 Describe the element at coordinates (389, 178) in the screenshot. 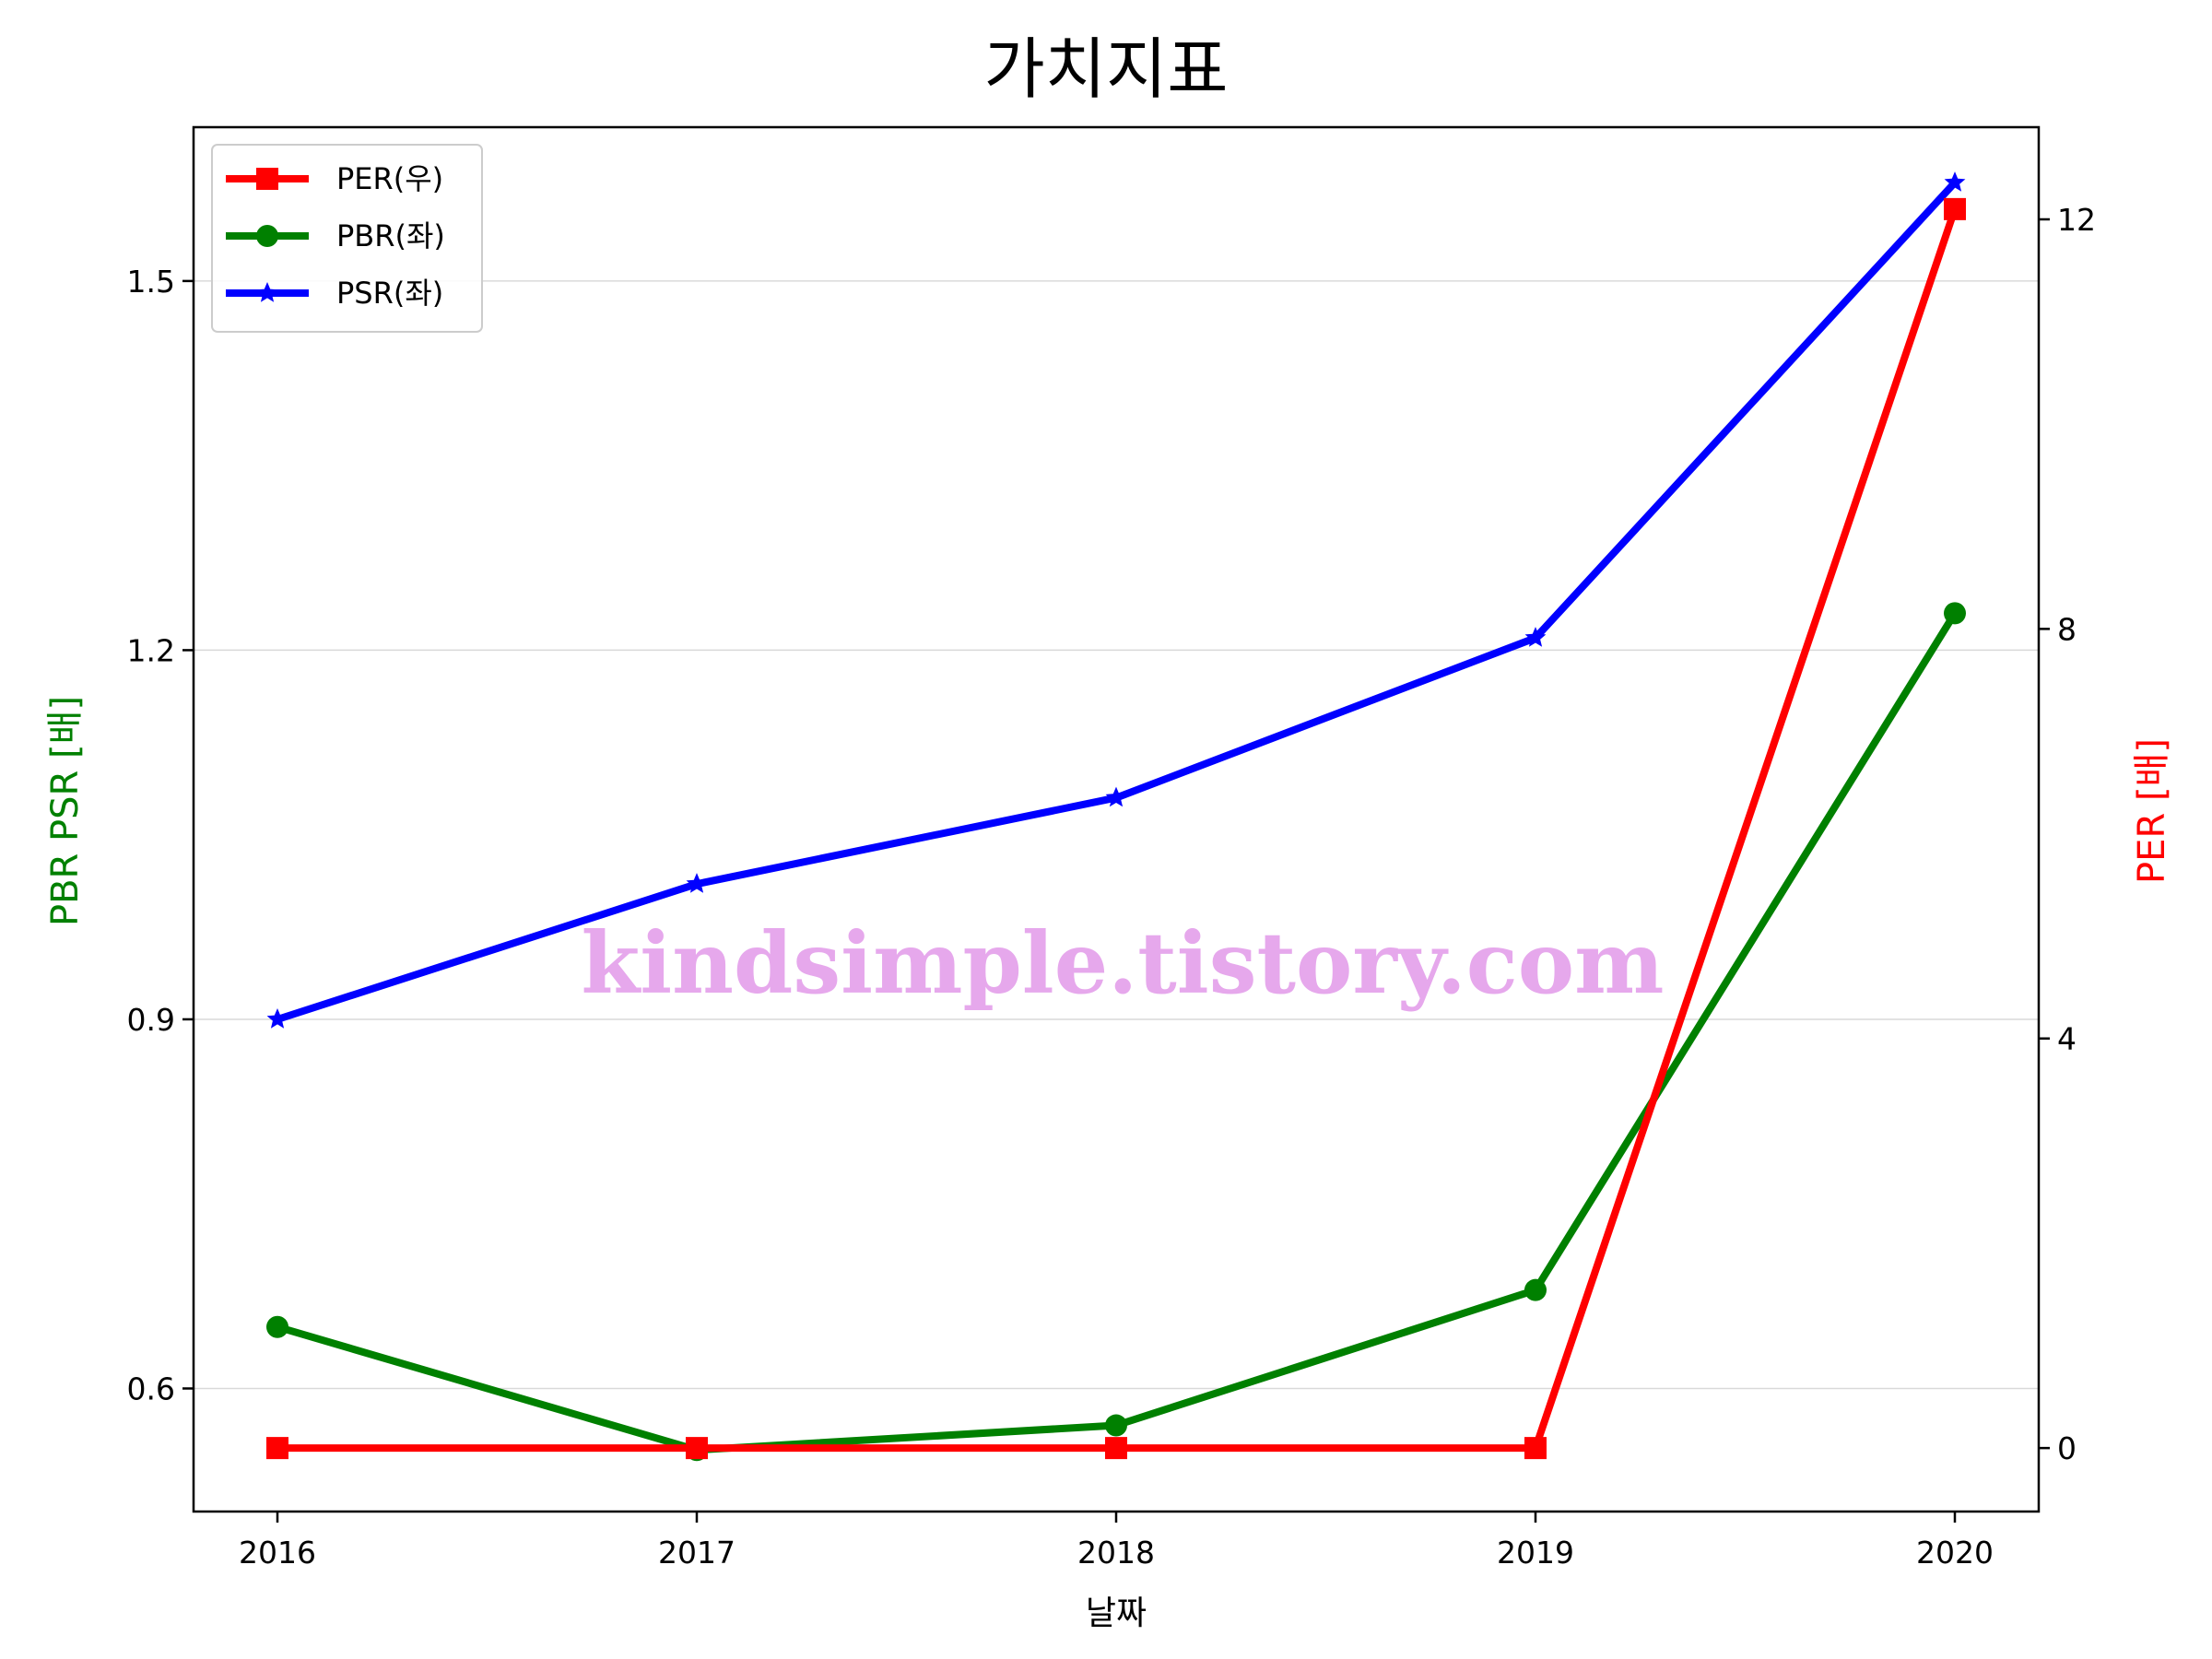

I see `legend-label-per: PER(우)` at that location.